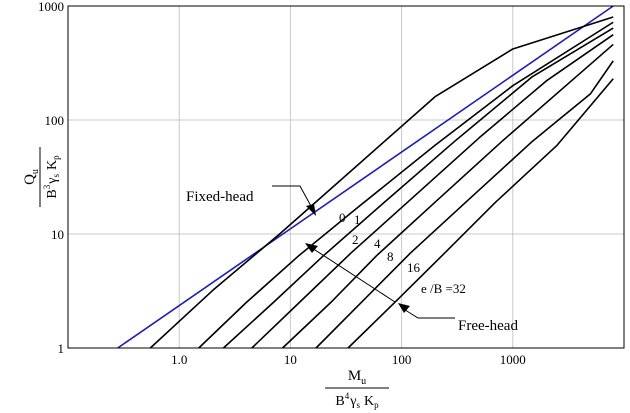 This screenshot has width=630, height=413. I want to click on svg-text: Qu, so click(31, 177).